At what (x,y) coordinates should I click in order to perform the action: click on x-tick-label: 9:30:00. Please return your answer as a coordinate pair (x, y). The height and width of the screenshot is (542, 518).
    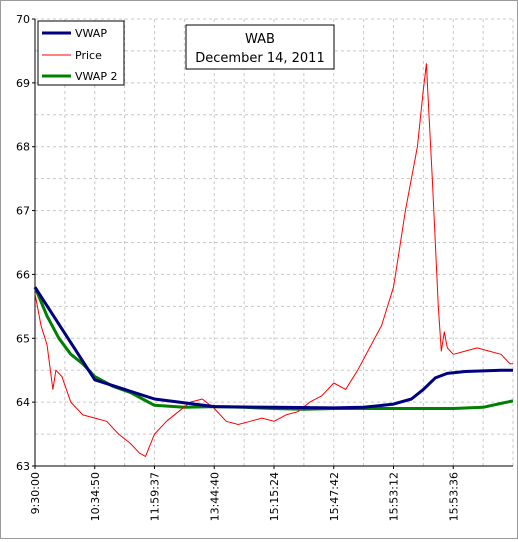
    Looking at the image, I should click on (35, 493).